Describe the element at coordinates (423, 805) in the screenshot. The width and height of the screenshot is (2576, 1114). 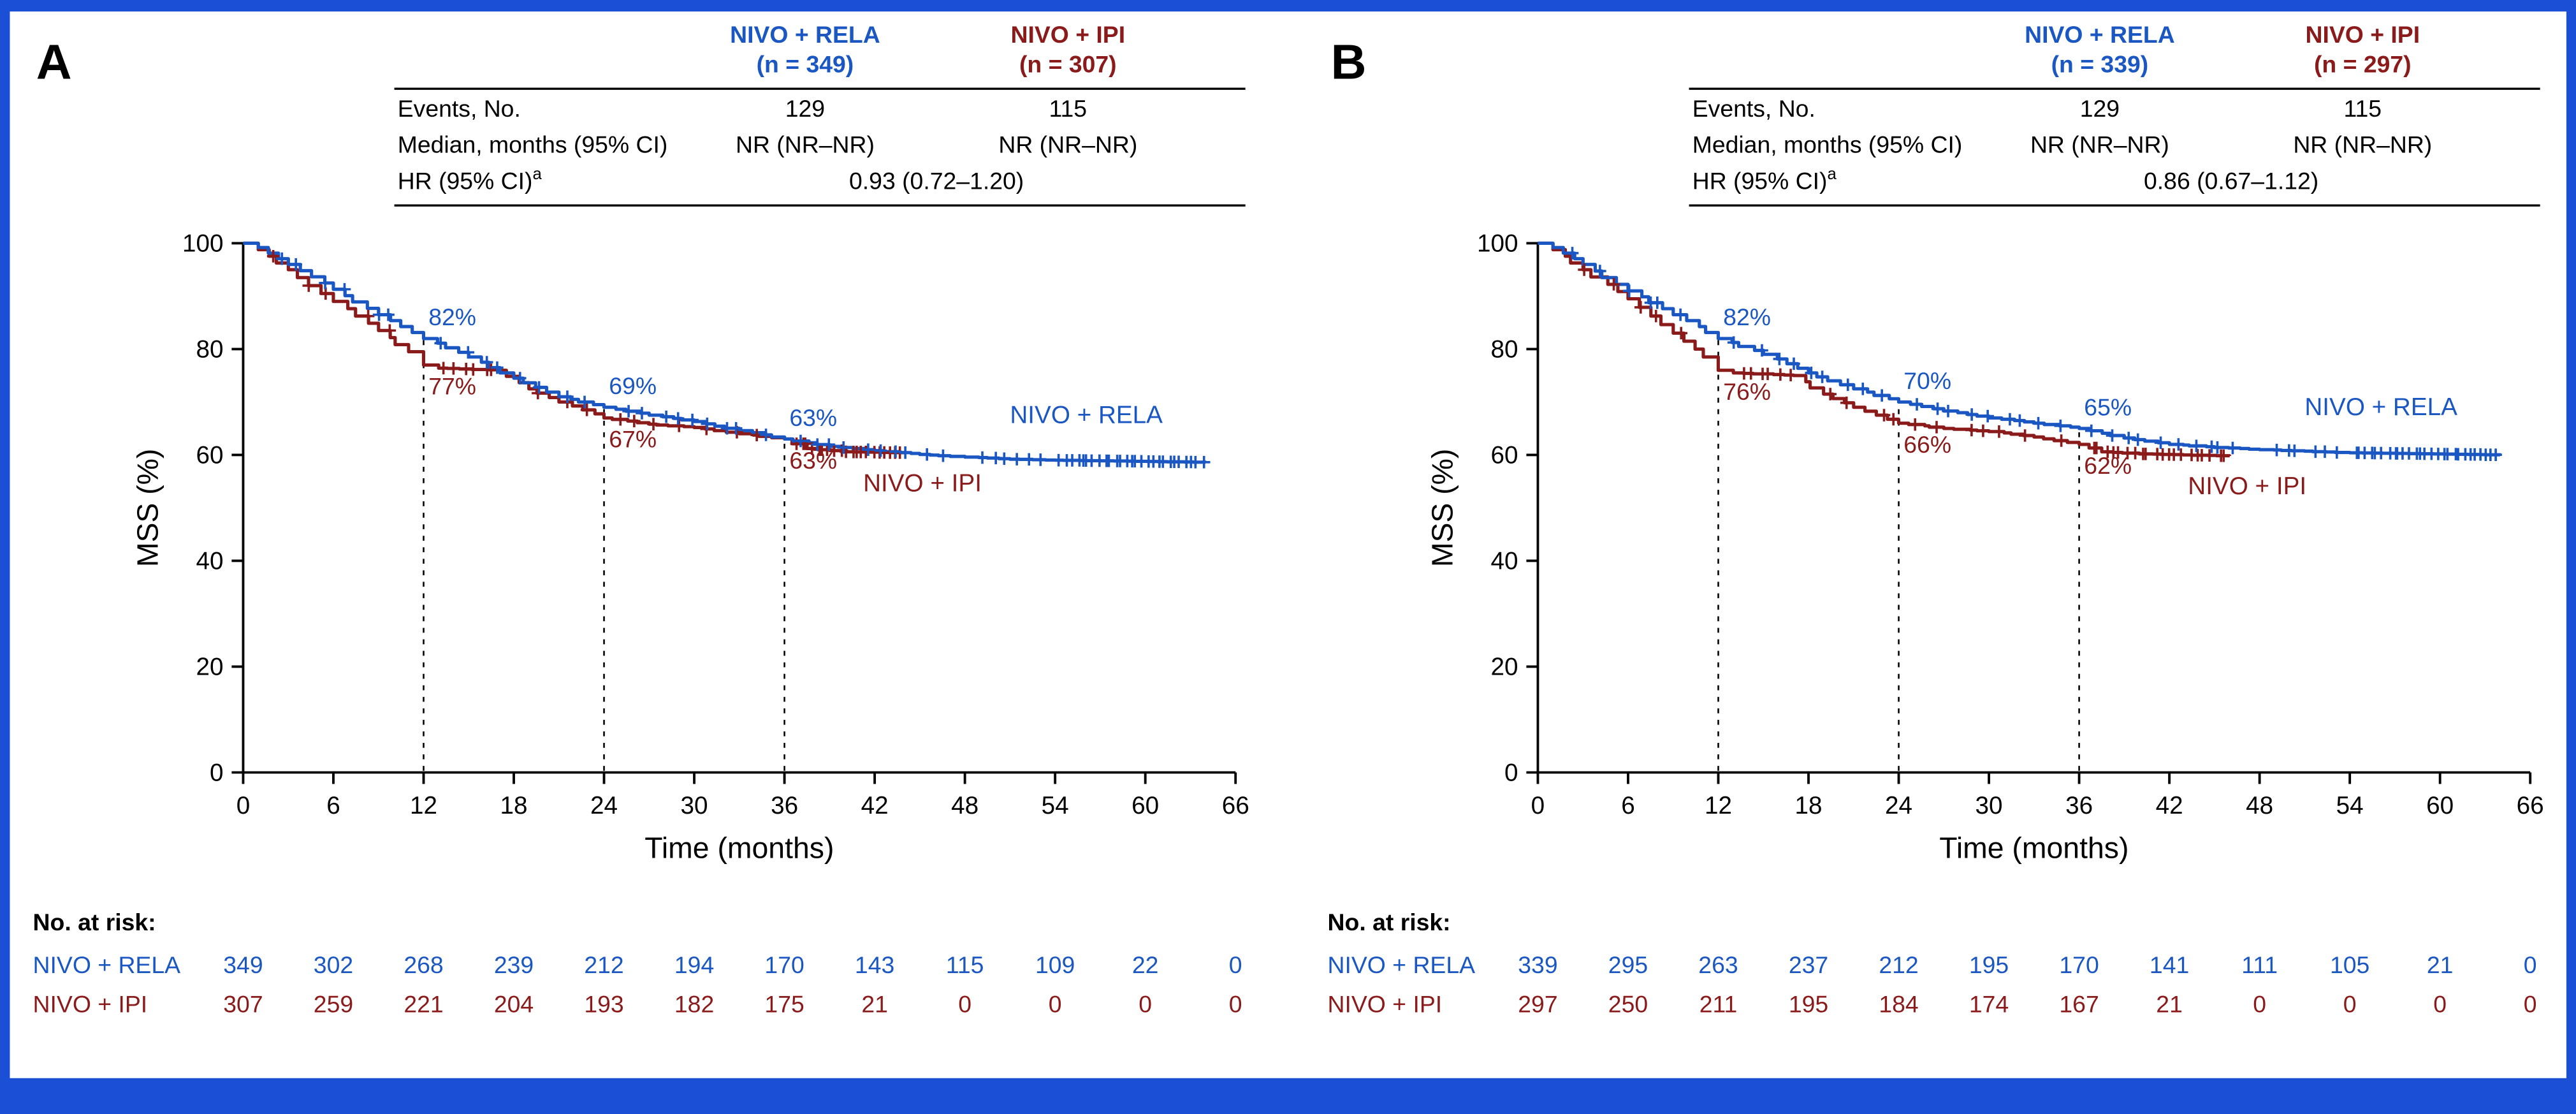
I see `x-tick-label: 12` at that location.